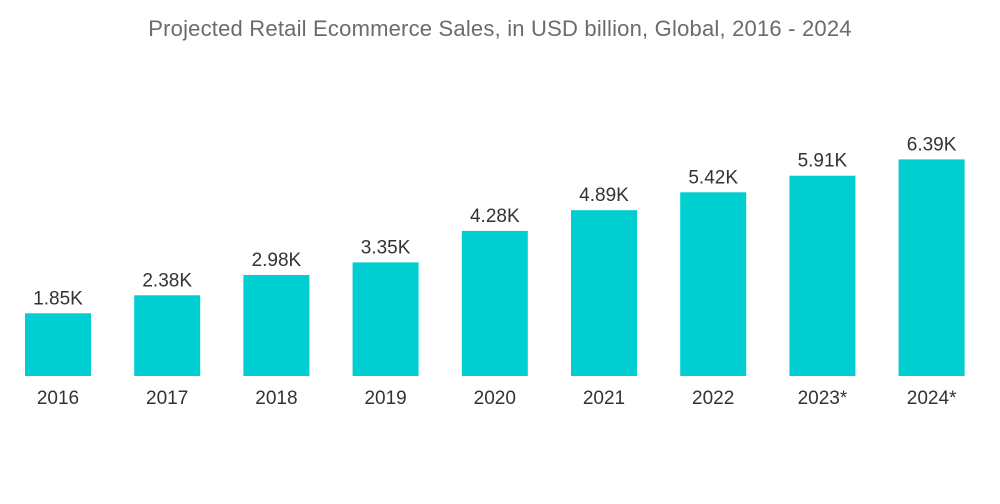  Describe the element at coordinates (932, 144) in the screenshot. I see `value-label-2024-projected: 6.39K` at that location.